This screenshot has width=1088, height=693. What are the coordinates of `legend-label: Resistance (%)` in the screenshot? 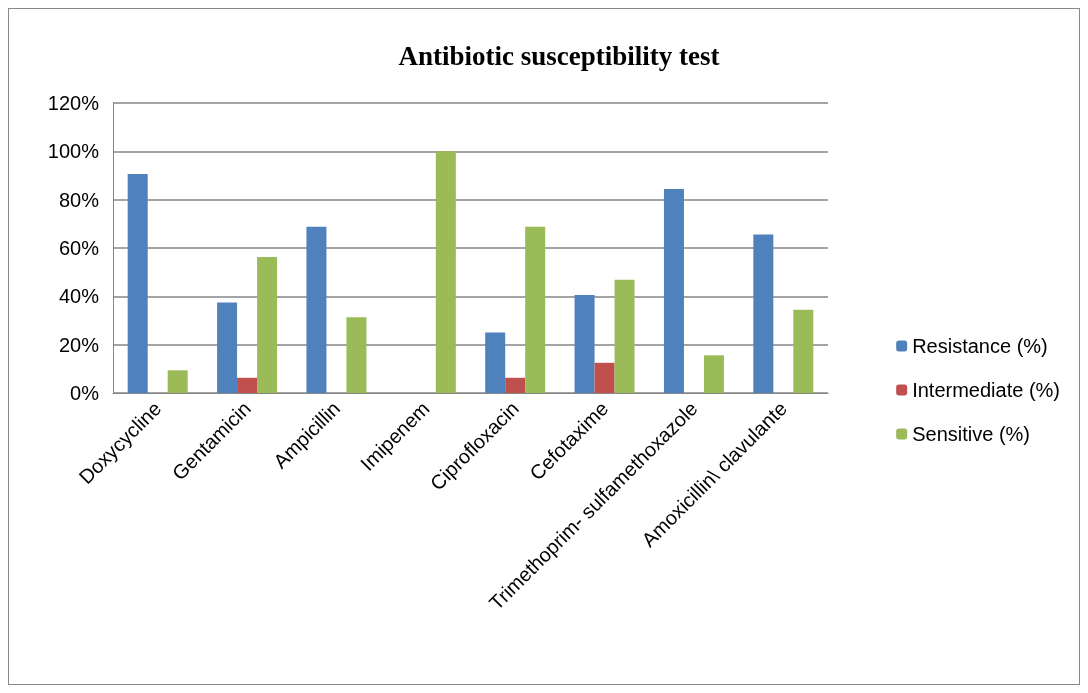 It's located at (980, 346).